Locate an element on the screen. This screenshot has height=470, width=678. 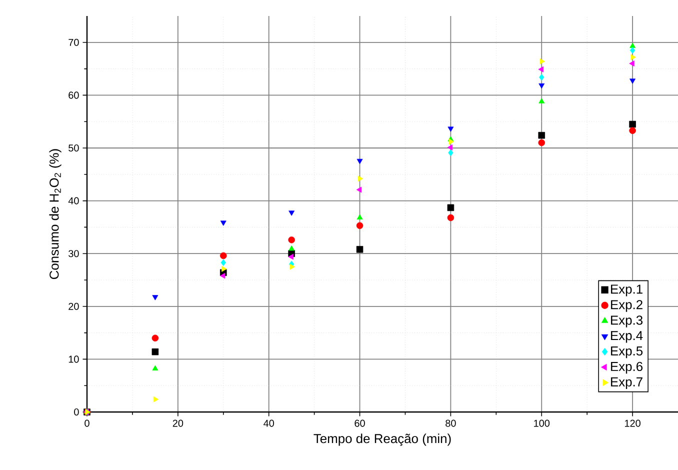
y-axis-title: Consumo de H$_{2}$O$_{2}$ (%) is located at coordinates (55, 214).